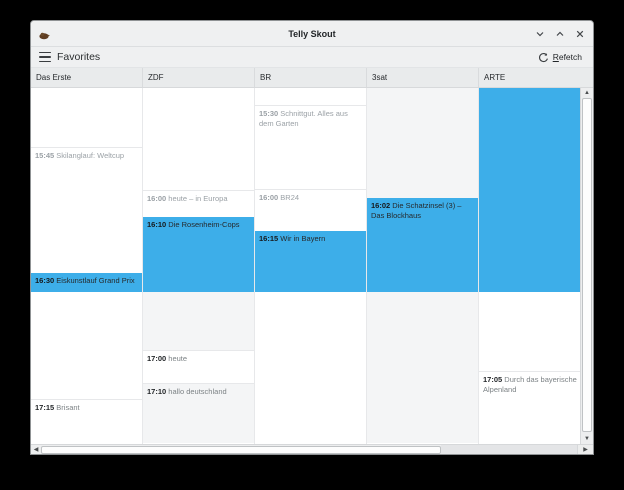 Image resolution: width=624 pixels, height=490 pixels. Describe the element at coordinates (290, 197) in the screenshot. I see `program-title: BR24` at that location.